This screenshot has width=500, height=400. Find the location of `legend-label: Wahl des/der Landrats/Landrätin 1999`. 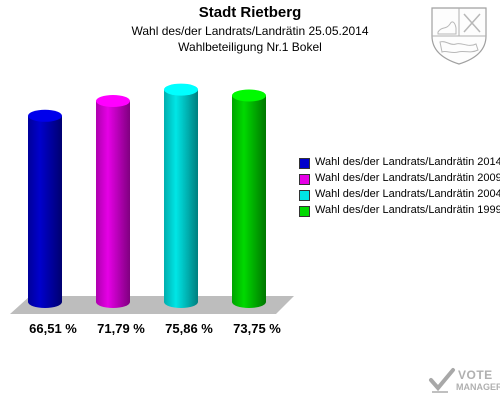

legend-label: Wahl des/der Landrats/Landrätin 1999 is located at coordinates (407, 210).